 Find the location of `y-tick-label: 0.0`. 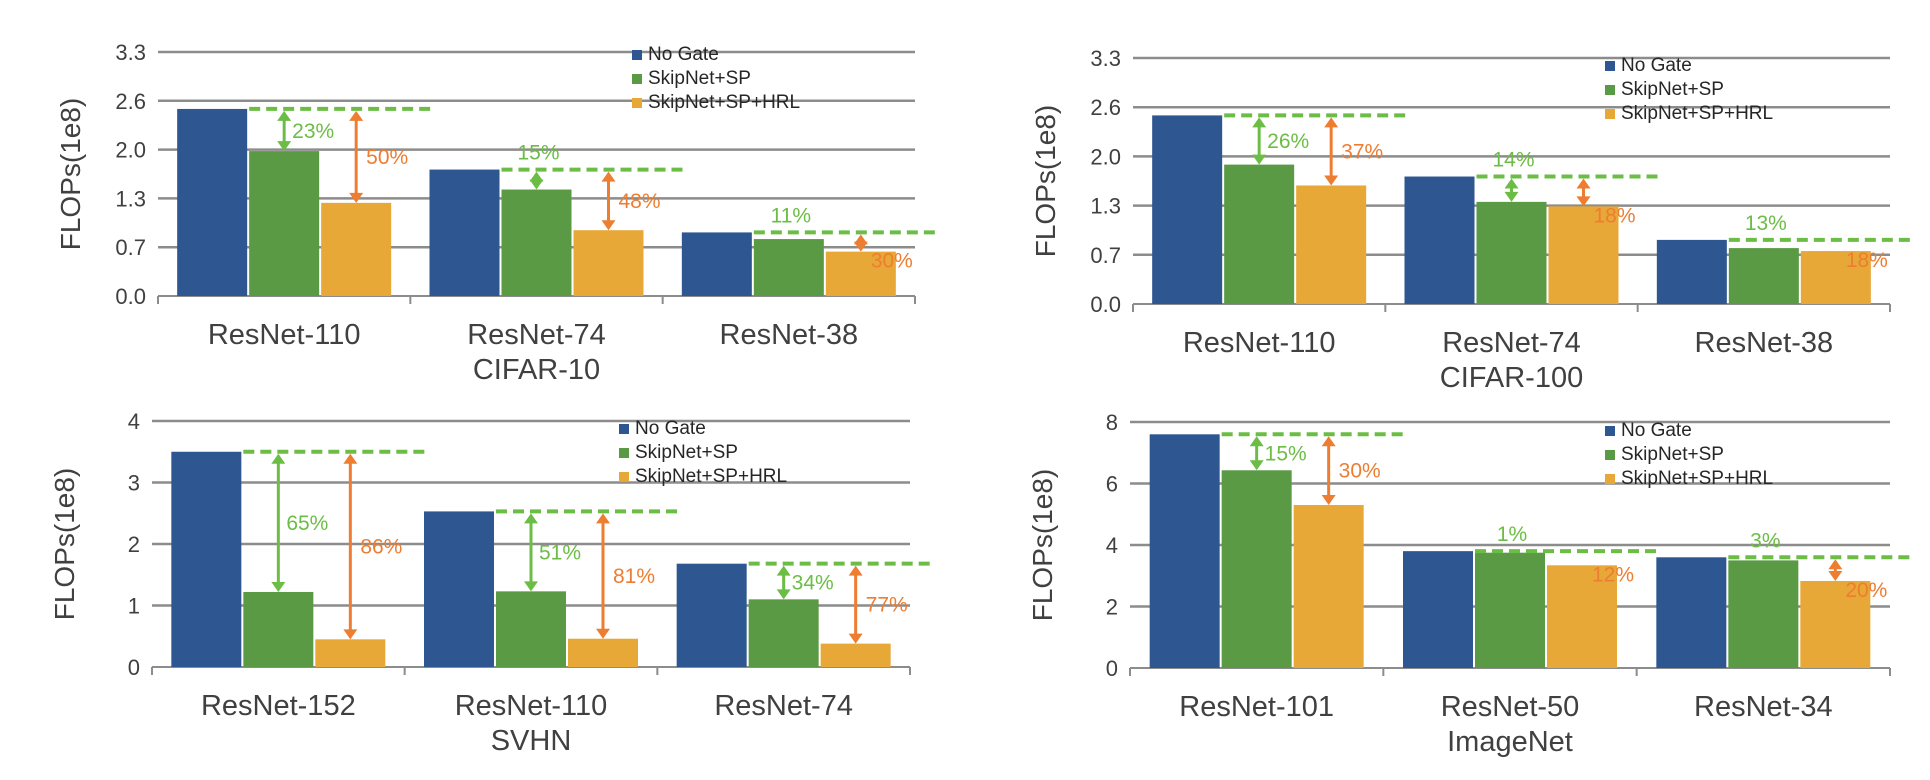

y-tick-label: 0.0 is located at coordinates (1105, 304).